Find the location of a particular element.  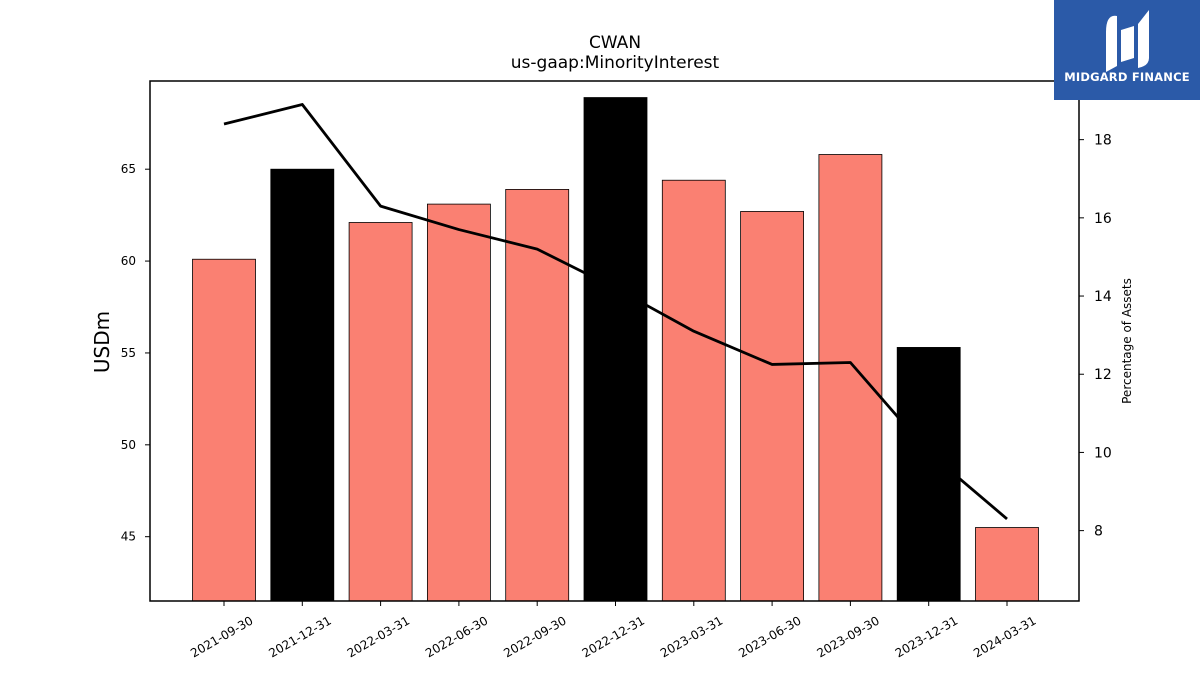

x-tick-label: 2022-03-31 is located at coordinates (378, 636).